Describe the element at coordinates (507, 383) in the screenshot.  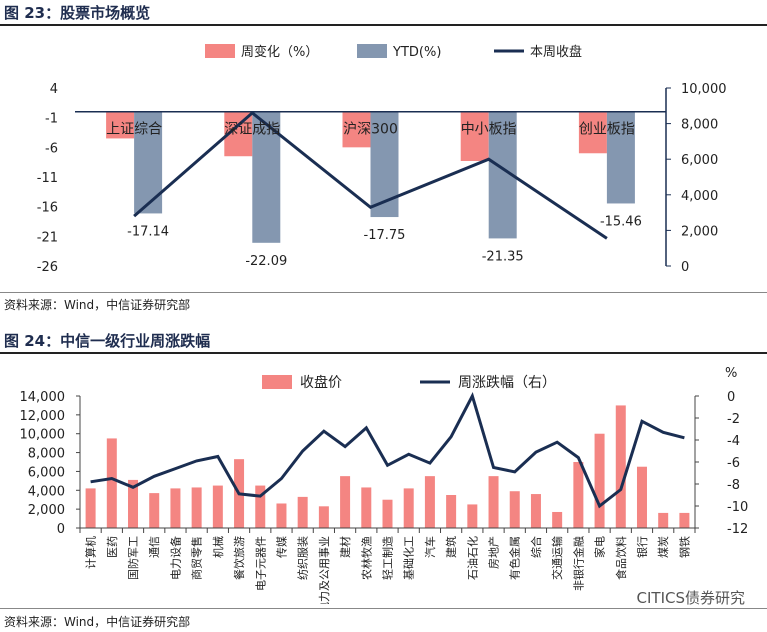
I see `legend-label-1: 周涨跌幅（右）` at that location.